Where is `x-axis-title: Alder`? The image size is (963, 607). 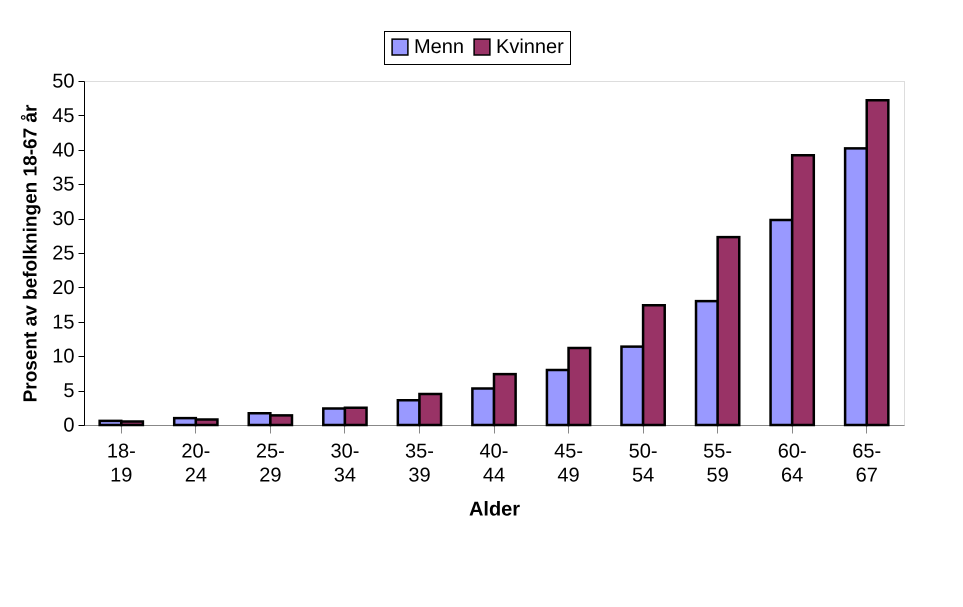
x-axis-title: Alder is located at coordinates (494, 509).